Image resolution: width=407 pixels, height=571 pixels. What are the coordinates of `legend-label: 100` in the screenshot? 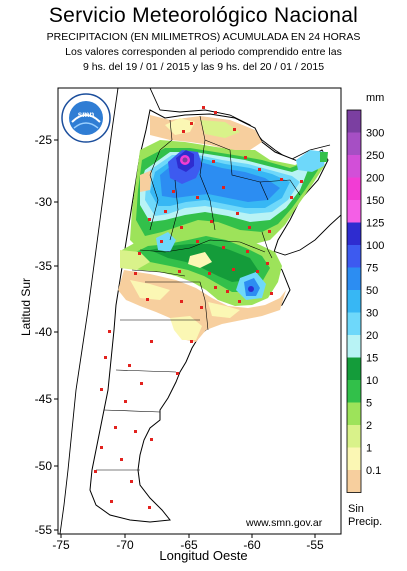 It's located at (375, 246).